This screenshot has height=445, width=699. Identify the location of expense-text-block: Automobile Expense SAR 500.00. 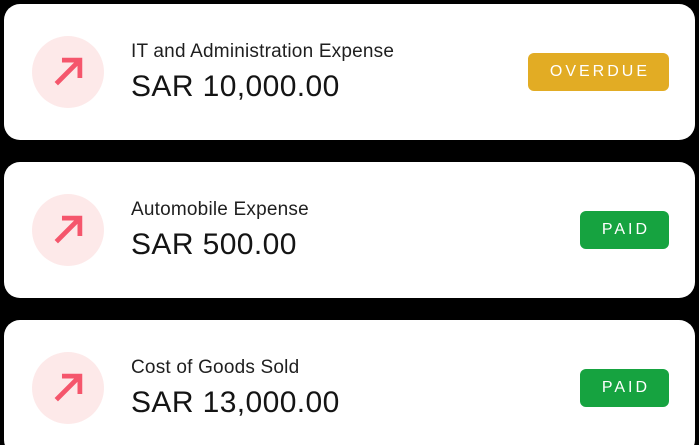
(220, 230).